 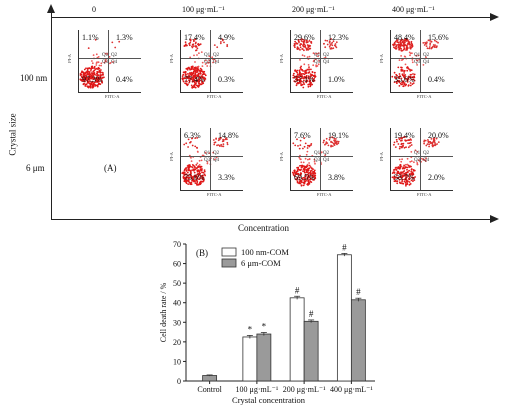 I want to click on quadrant-percent-q3: 97.3%, so click(x=92, y=79).